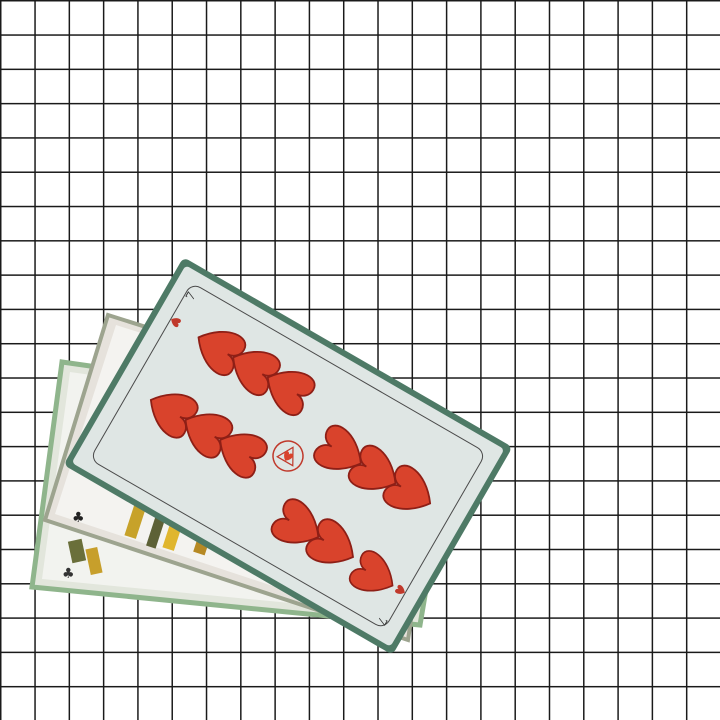  I want to click on bottom-card-court-art: ♣, so click(82, 560).